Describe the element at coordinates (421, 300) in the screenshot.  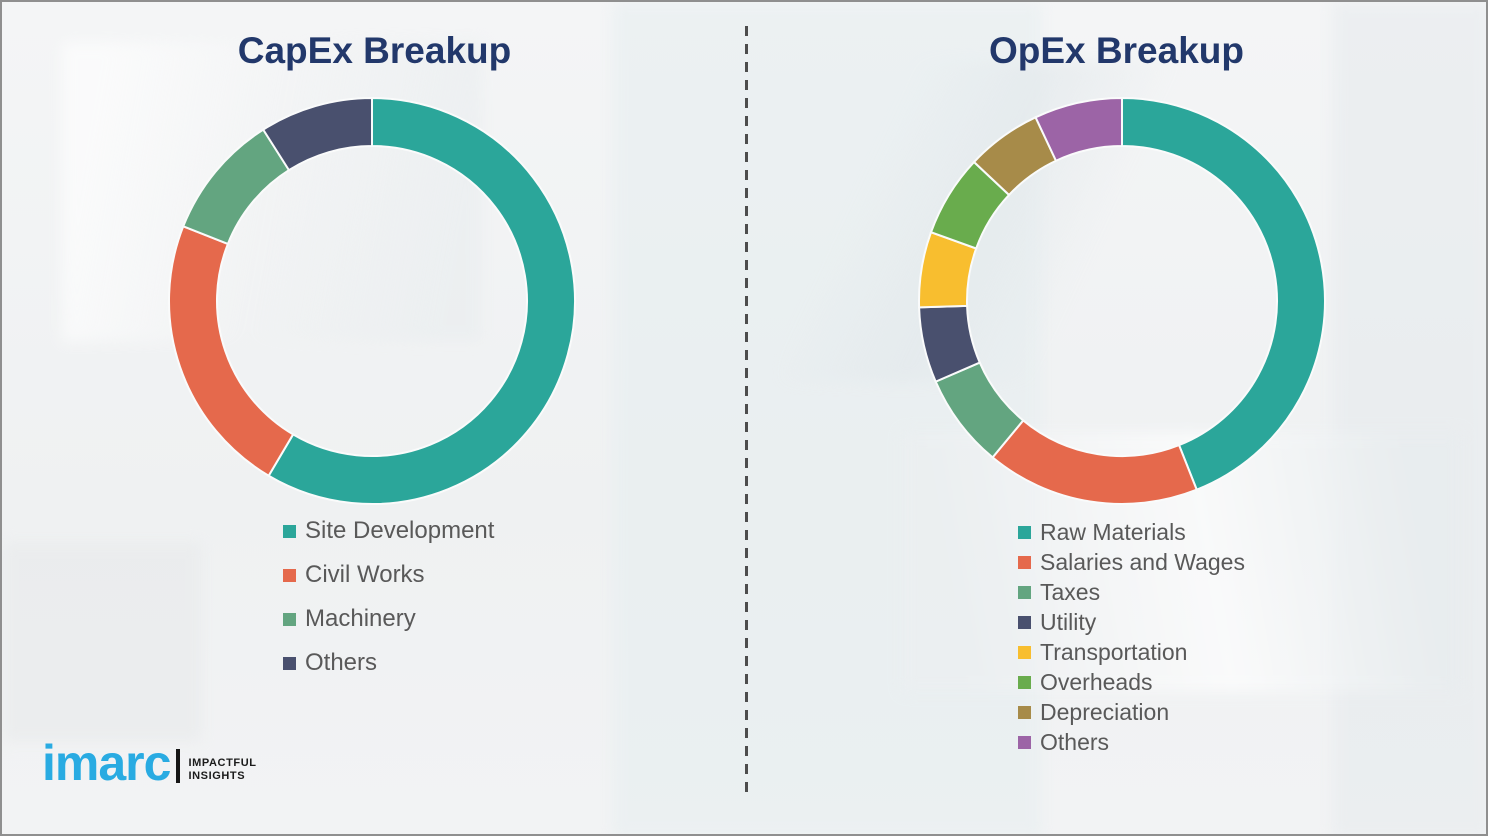
I see `donut-segment-site-development` at that location.